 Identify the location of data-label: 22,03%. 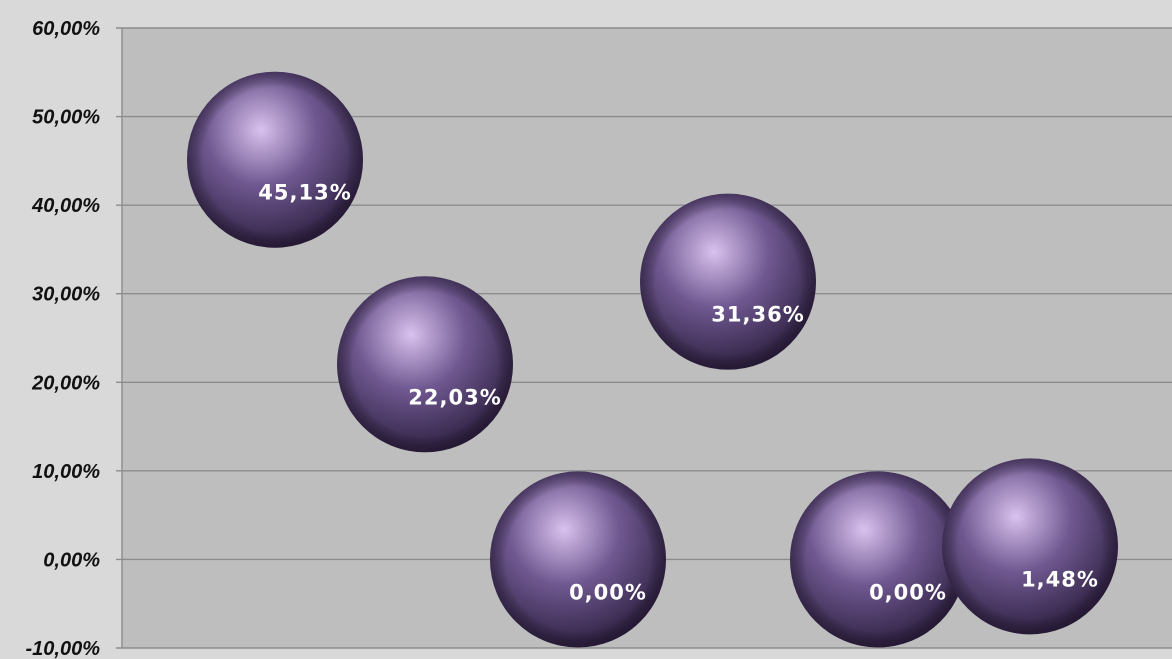
(454, 397).